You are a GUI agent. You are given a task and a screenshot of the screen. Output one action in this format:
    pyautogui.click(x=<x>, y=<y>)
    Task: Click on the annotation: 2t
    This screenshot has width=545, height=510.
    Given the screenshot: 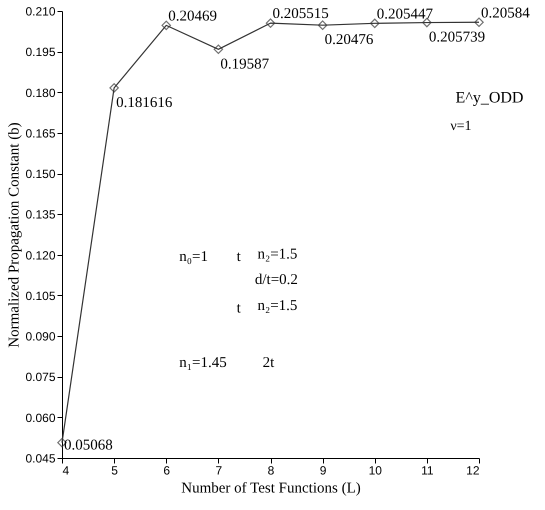 What is the action you would take?
    pyautogui.click(x=269, y=362)
    